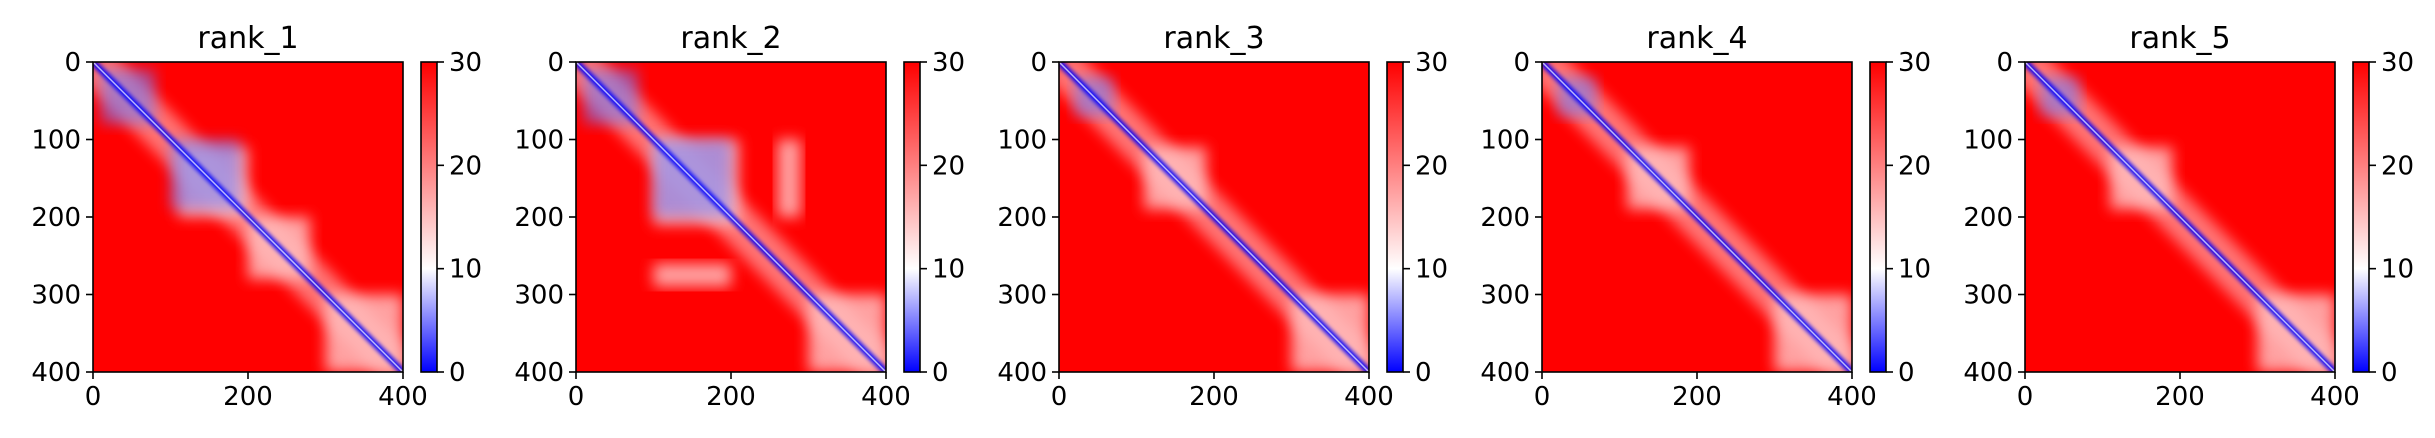  I want to click on panel-title: rank_1, so click(247, 38).